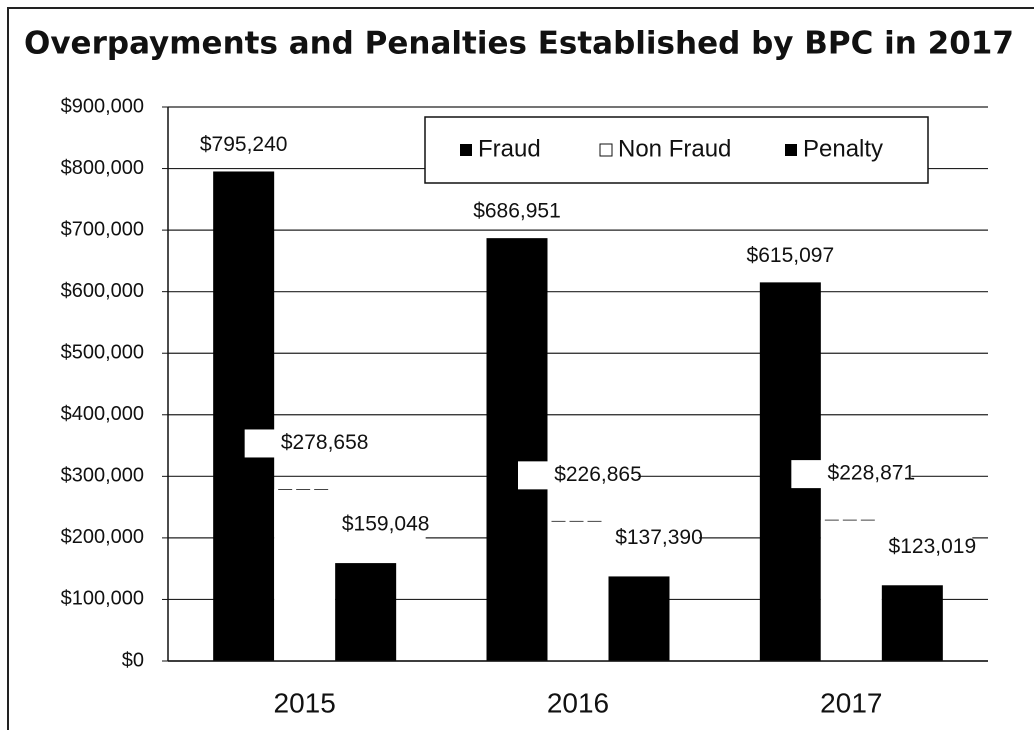  I want to click on y-tick-label: $200,000, so click(102, 537).